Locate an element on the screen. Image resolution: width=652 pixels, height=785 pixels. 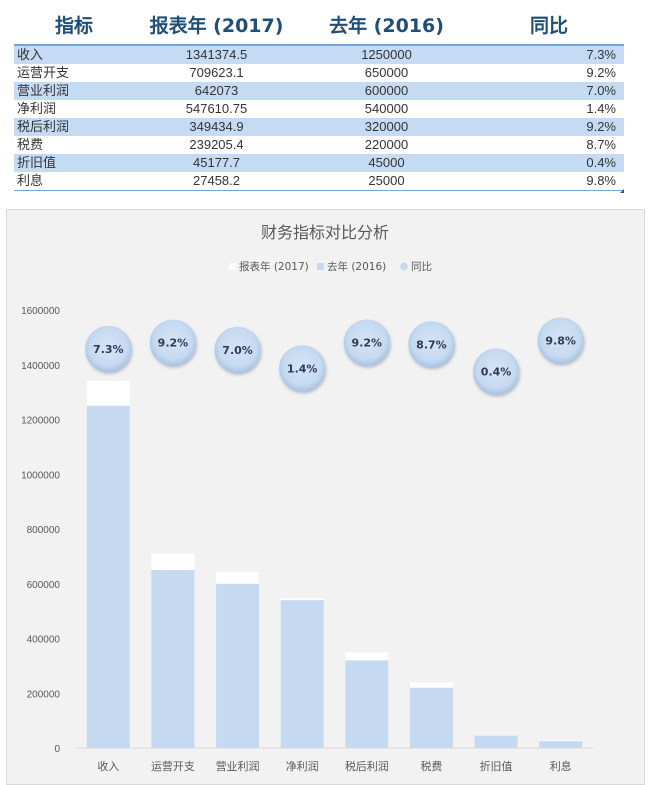
table-row: 折旧值 45177.7 45000 0.4% is located at coordinates (319, 163).